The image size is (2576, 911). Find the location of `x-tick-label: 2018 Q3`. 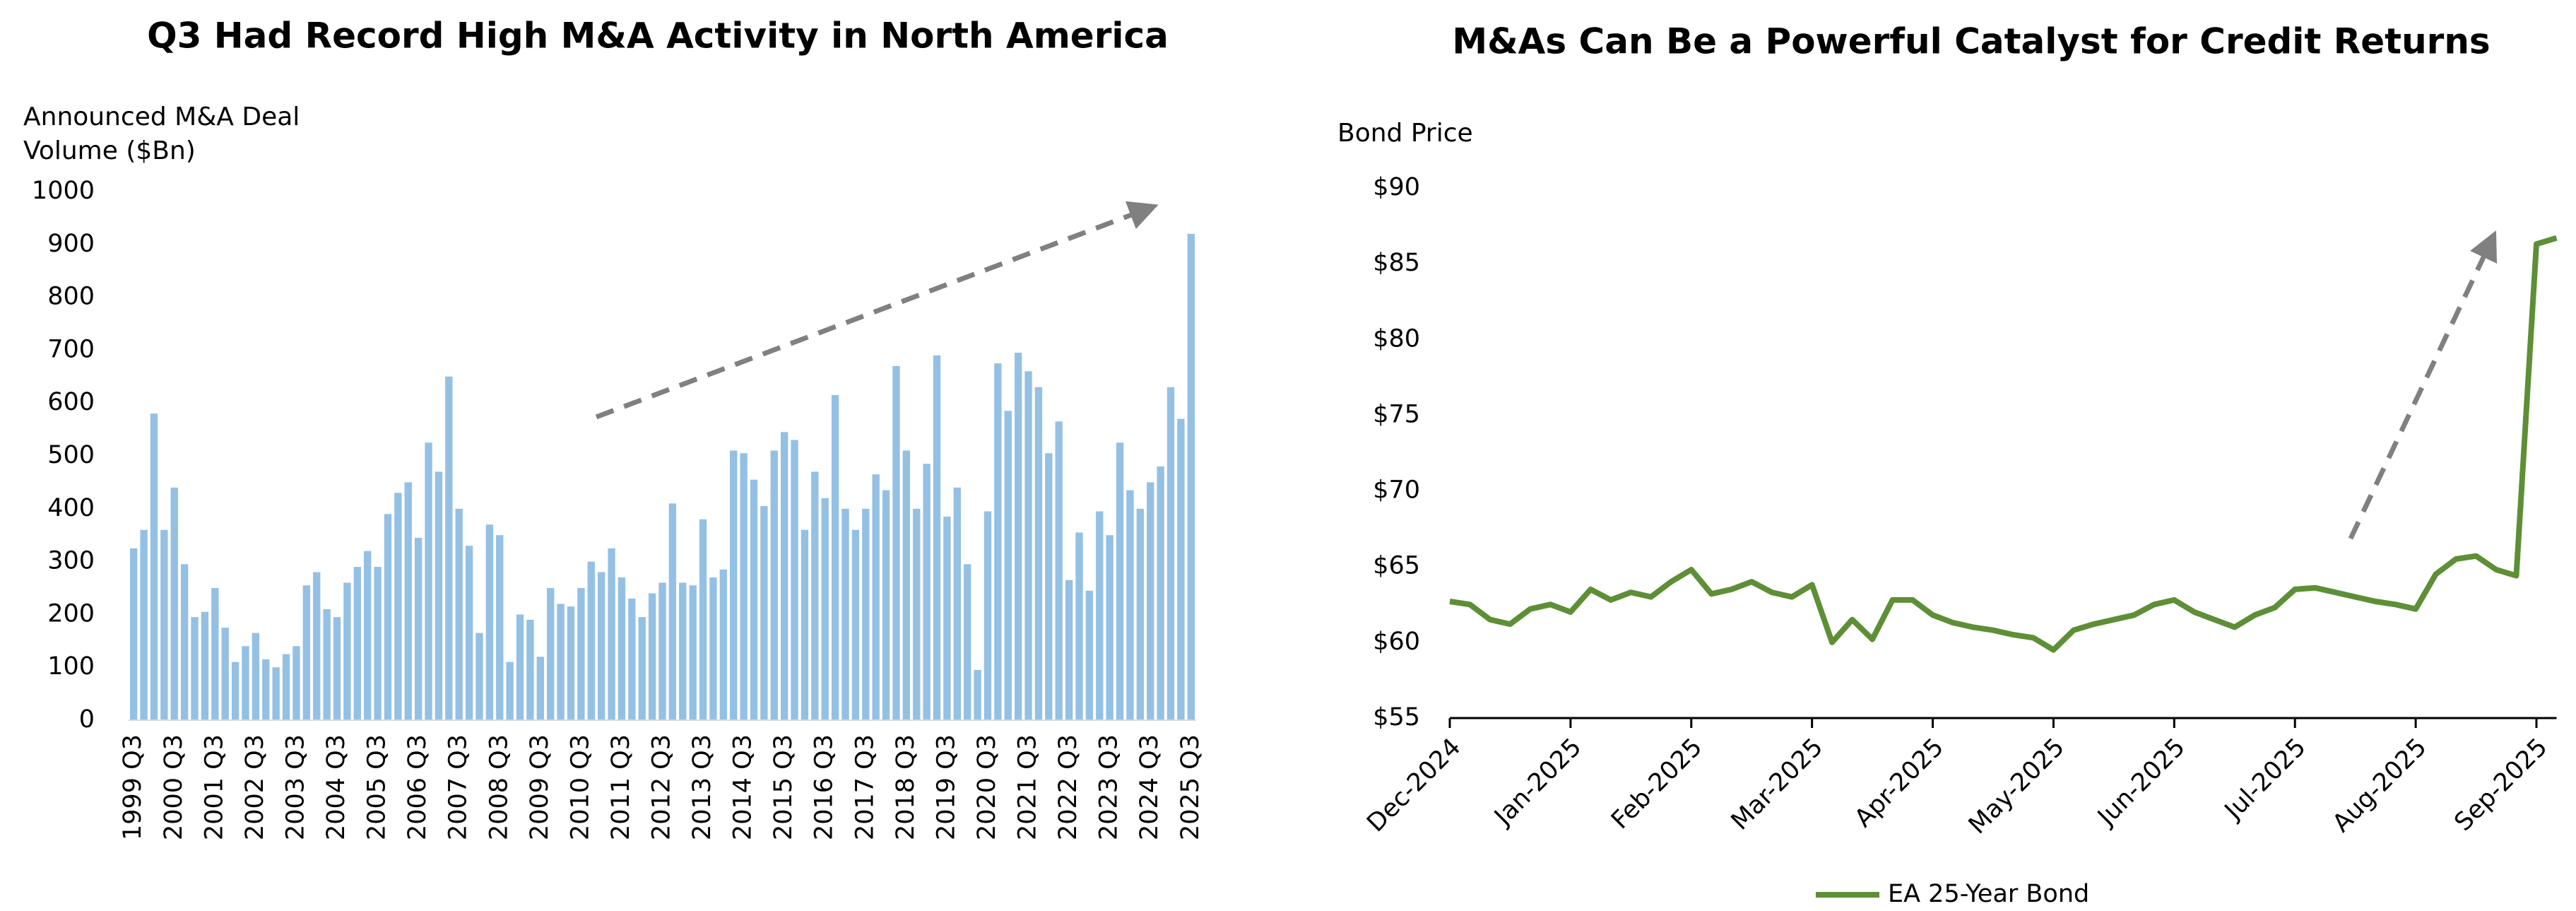

x-tick-label: 2018 Q3 is located at coordinates (906, 787).